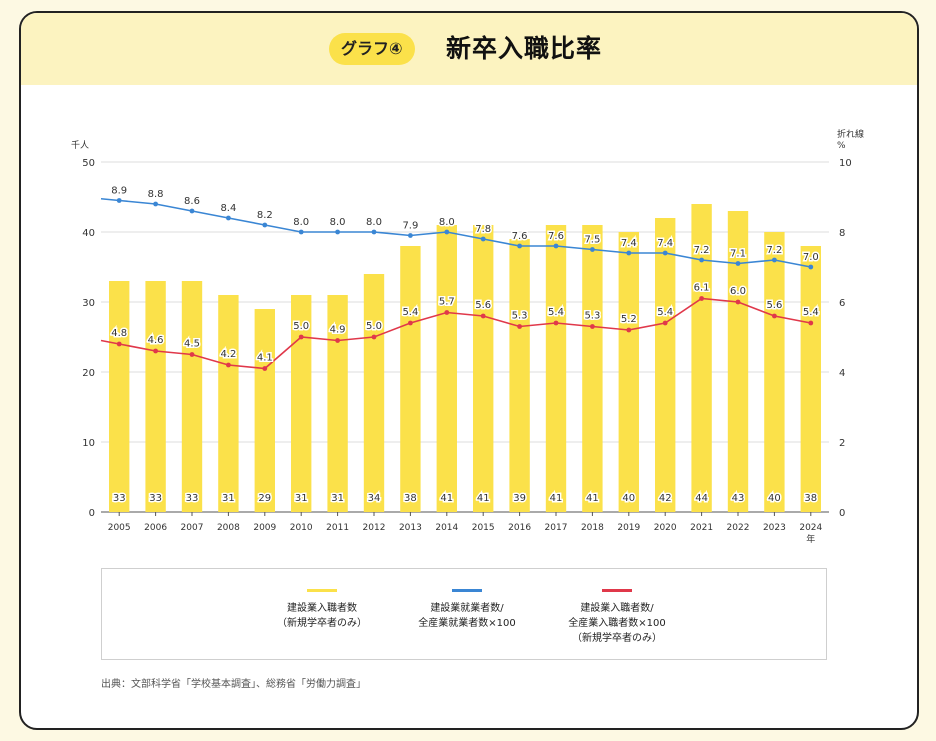  Describe the element at coordinates (842, 443) in the screenshot. I see `y-right-tick-label: 2` at that location.